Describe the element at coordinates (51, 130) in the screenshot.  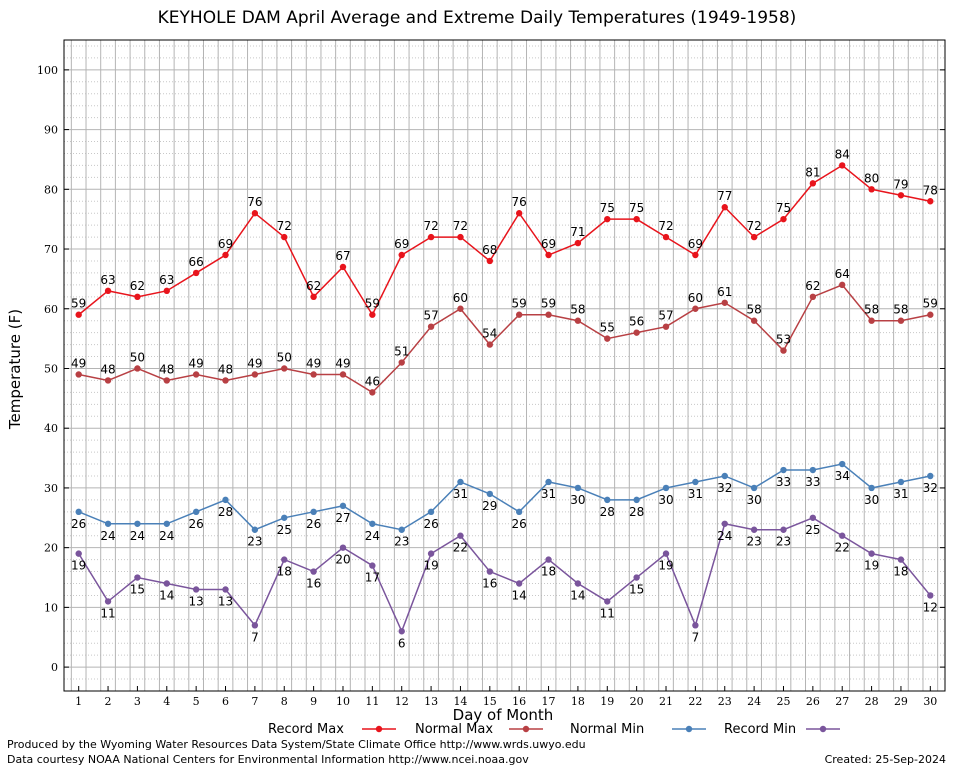
I see `y-tick-label: 90` at that location.